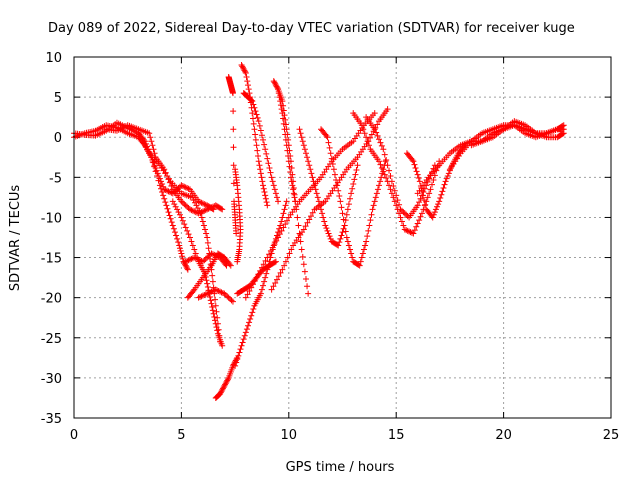 The height and width of the screenshot is (484, 640). What do you see at coordinates (181, 435) in the screenshot?
I see `x-tick-label: 5` at bounding box center [181, 435].